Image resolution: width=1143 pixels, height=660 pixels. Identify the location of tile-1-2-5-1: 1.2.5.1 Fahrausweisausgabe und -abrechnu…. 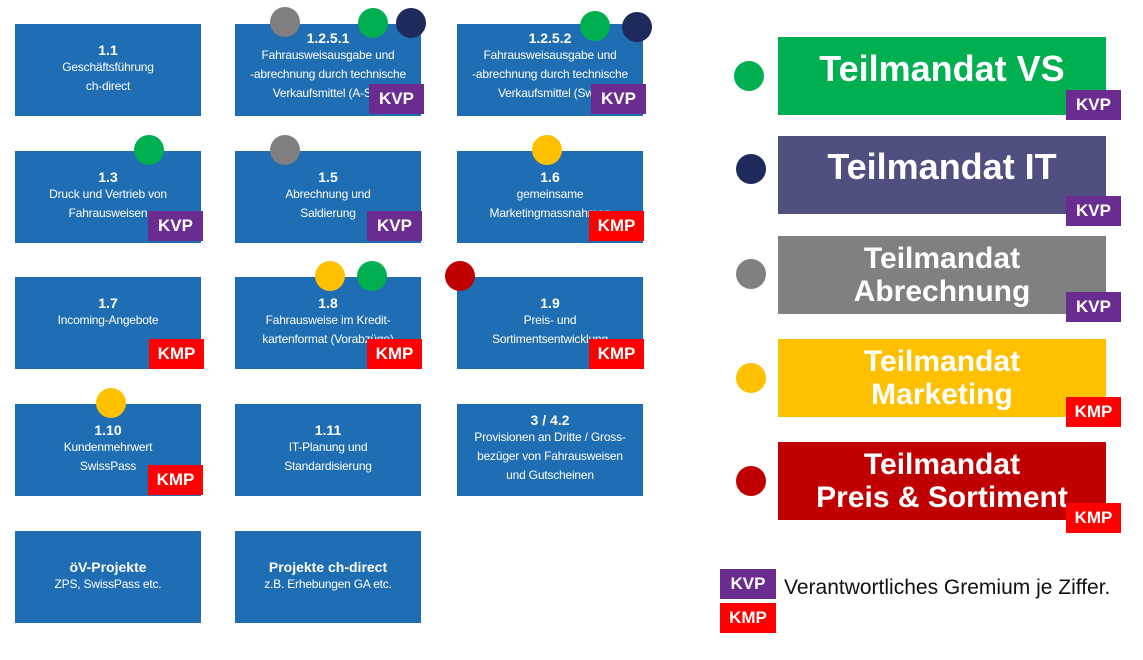
(328, 70).